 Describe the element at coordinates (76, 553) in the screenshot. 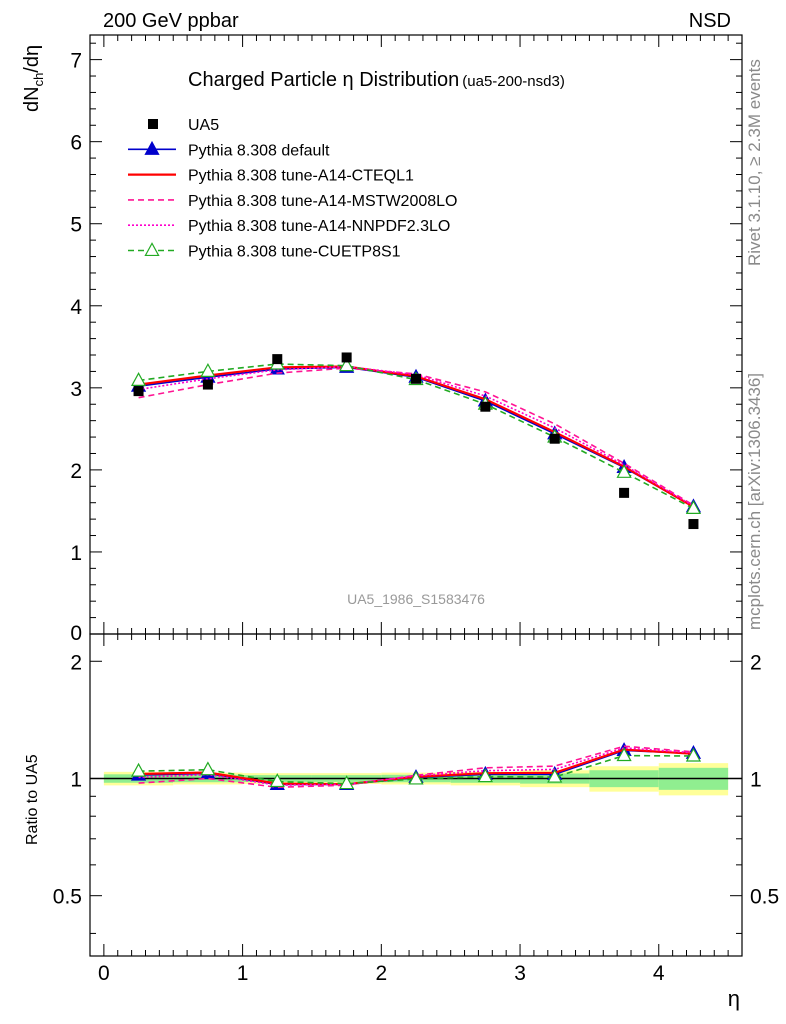

I see `main-y-tick-label: 1` at that location.